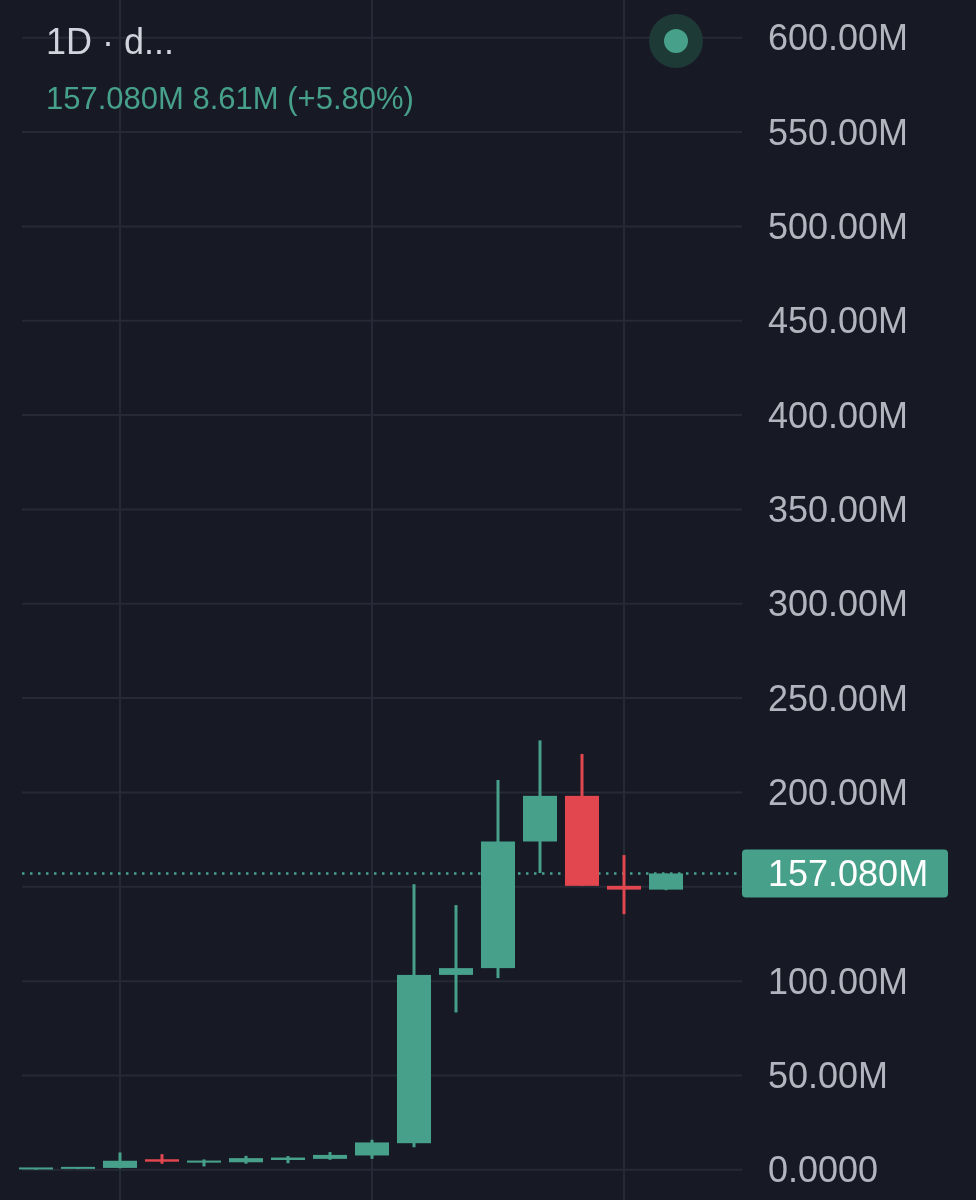 Image resolution: width=976 pixels, height=1200 pixels. What do you see at coordinates (838, 792) in the screenshot?
I see `y-tick-label: 200.00M` at bounding box center [838, 792].